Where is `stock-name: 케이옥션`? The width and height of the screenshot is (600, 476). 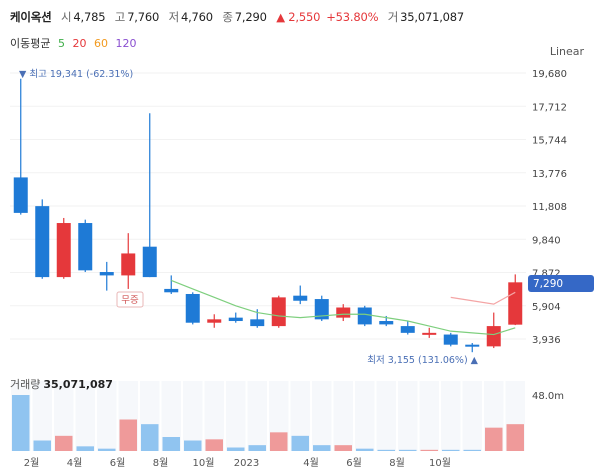
stock-name: 케이옥션 is located at coordinates (31, 17).